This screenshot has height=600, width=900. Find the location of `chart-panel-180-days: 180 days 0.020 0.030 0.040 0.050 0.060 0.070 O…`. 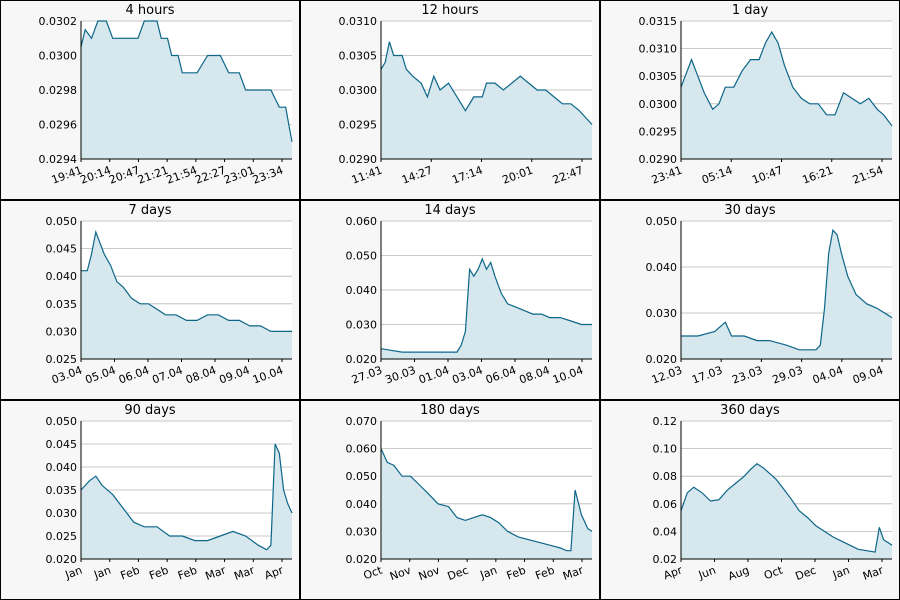

chart-panel-180-days: 180 days 0.020 0.030 0.040 0.050 0.060 0.070 O… is located at coordinates (450, 500).